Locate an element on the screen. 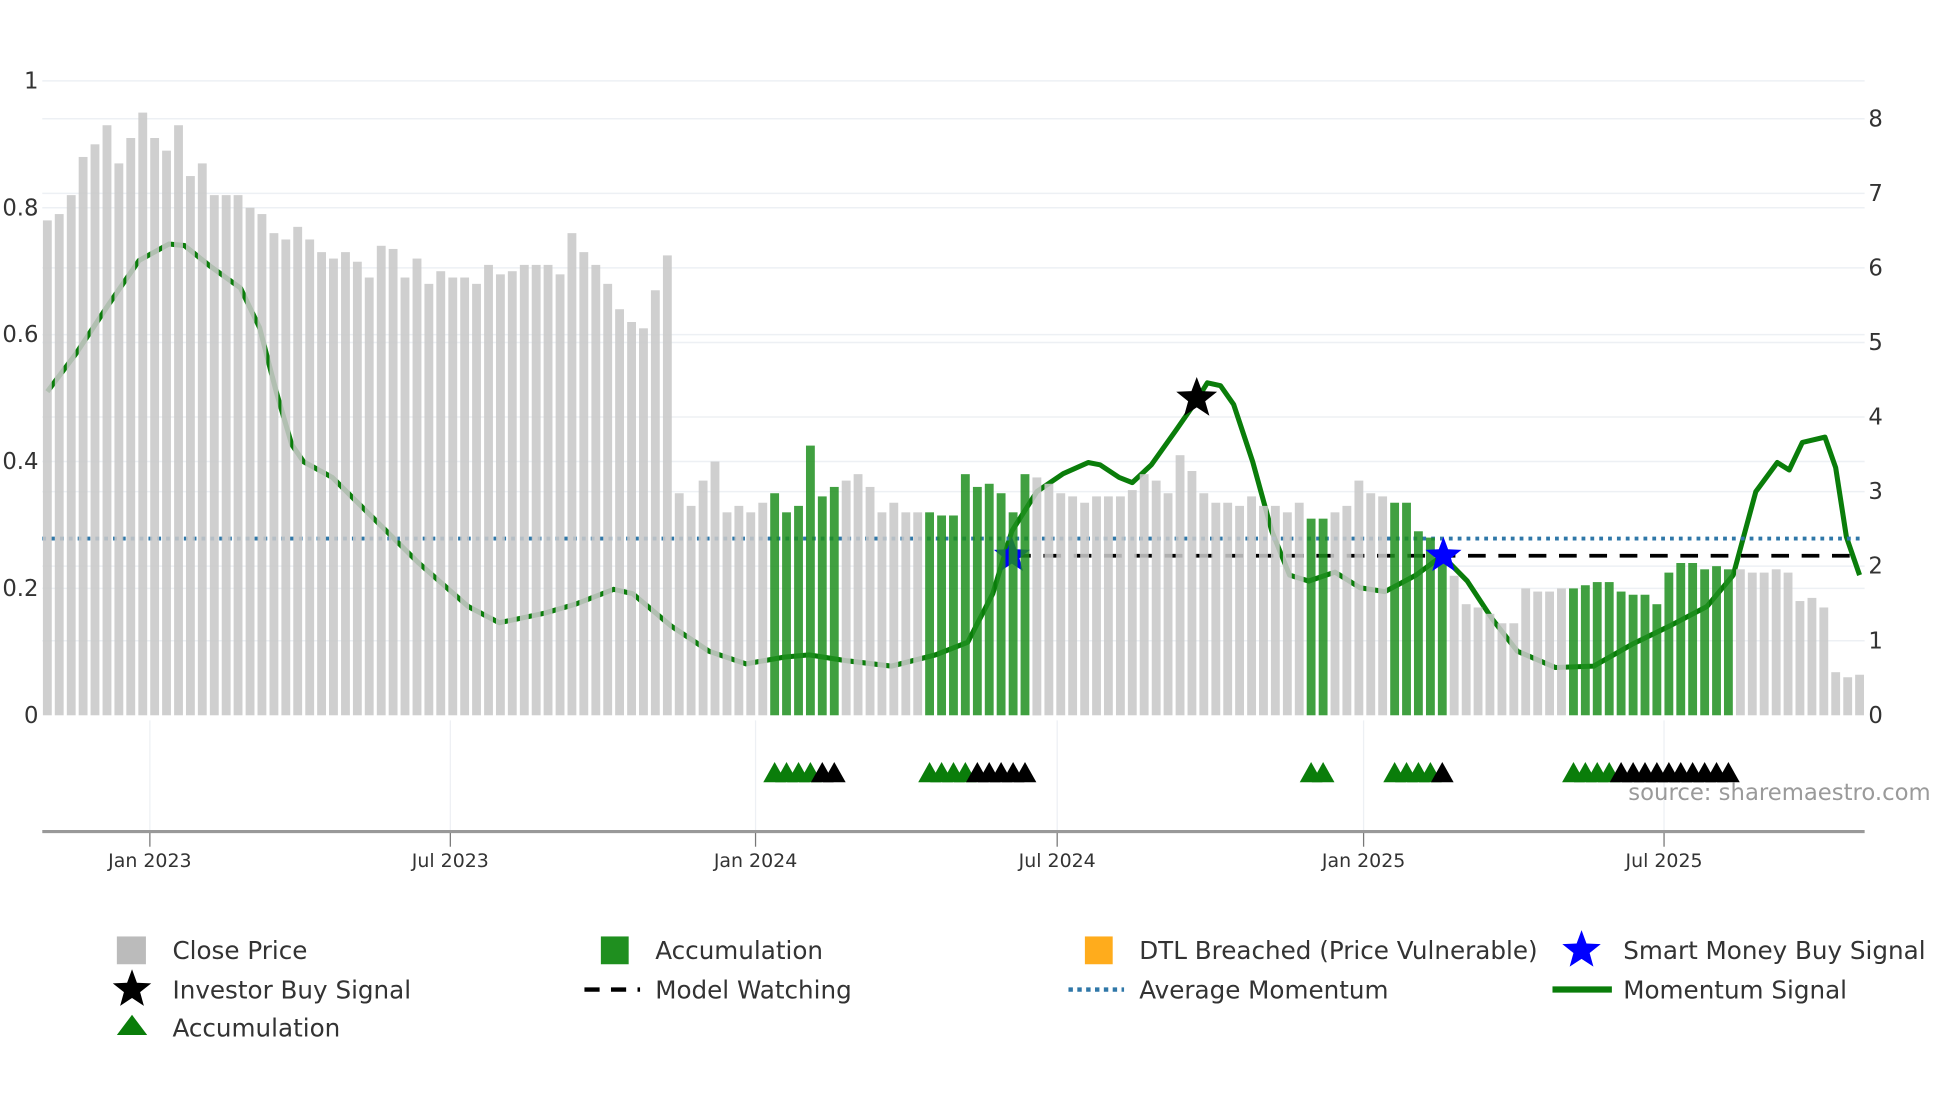  date-tick-label: Jan 2025 is located at coordinates (1363, 861).